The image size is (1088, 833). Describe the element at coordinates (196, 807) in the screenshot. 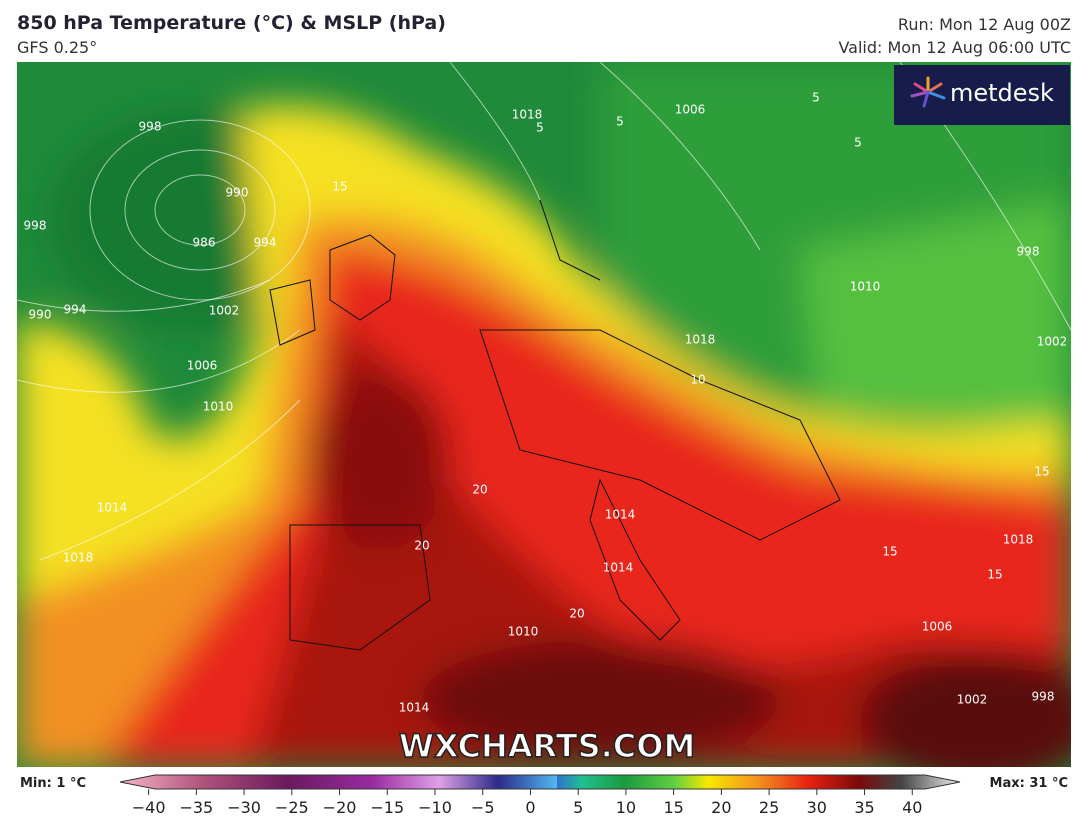

I see `colorbar-tick-label: −35` at that location.